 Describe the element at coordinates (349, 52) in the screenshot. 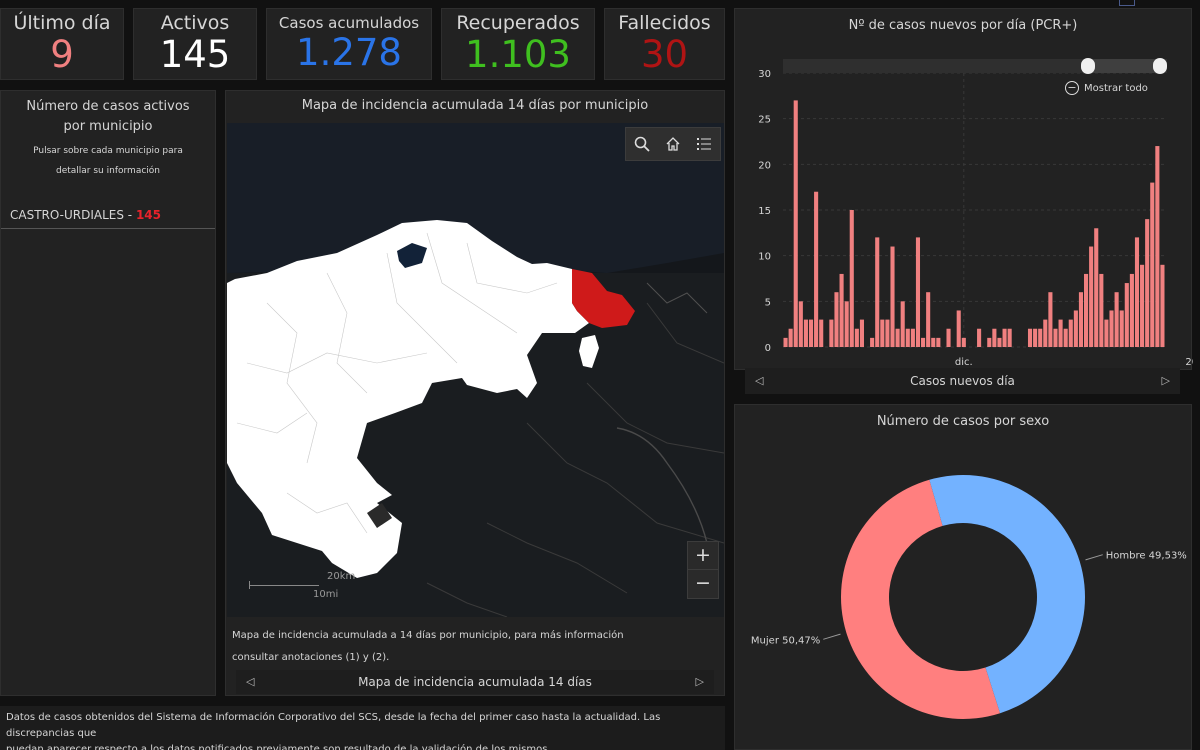

I see `kpi-value: 1.278` at that location.